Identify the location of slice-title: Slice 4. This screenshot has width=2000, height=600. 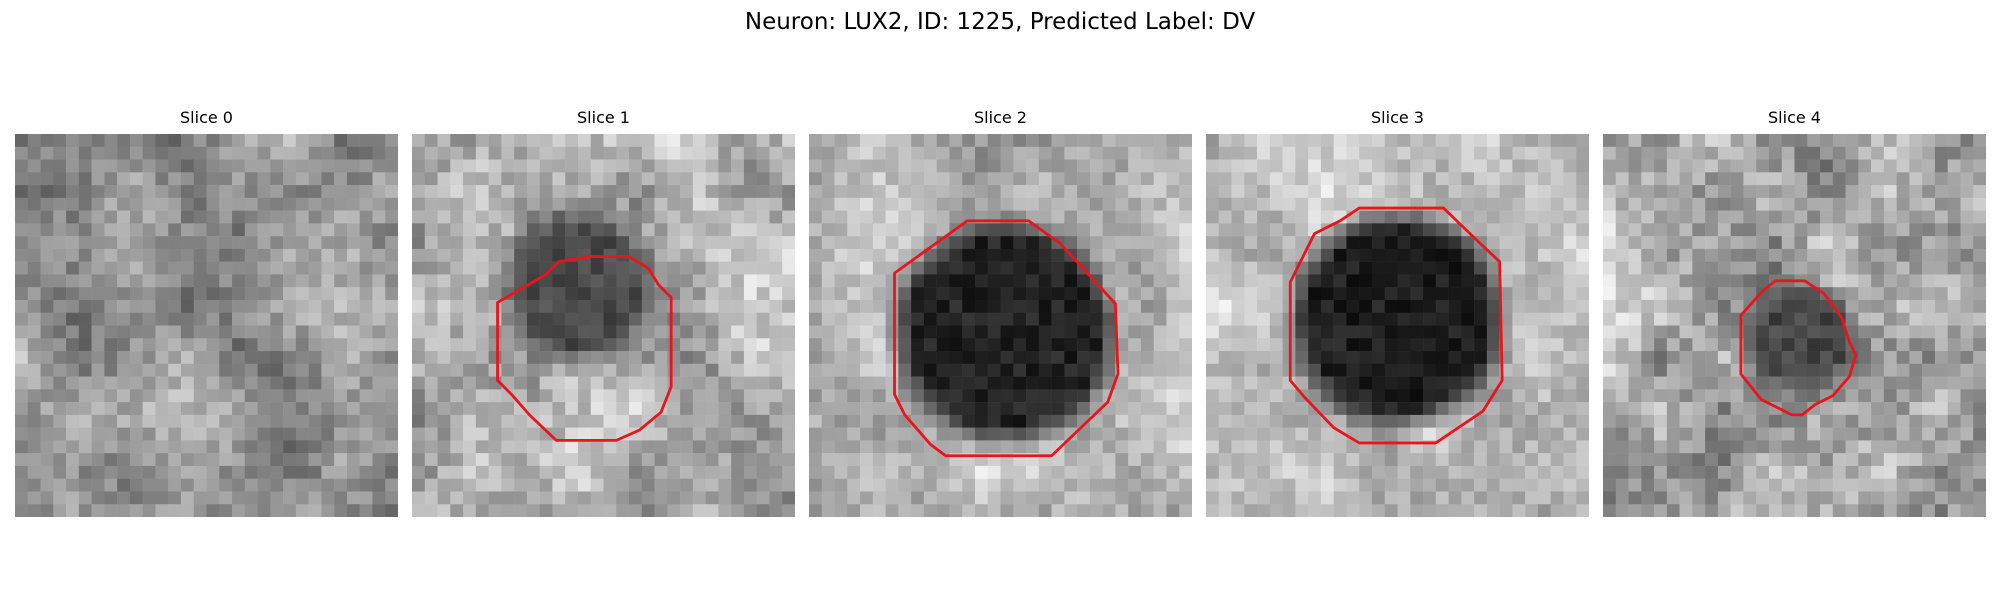
(1794, 117).